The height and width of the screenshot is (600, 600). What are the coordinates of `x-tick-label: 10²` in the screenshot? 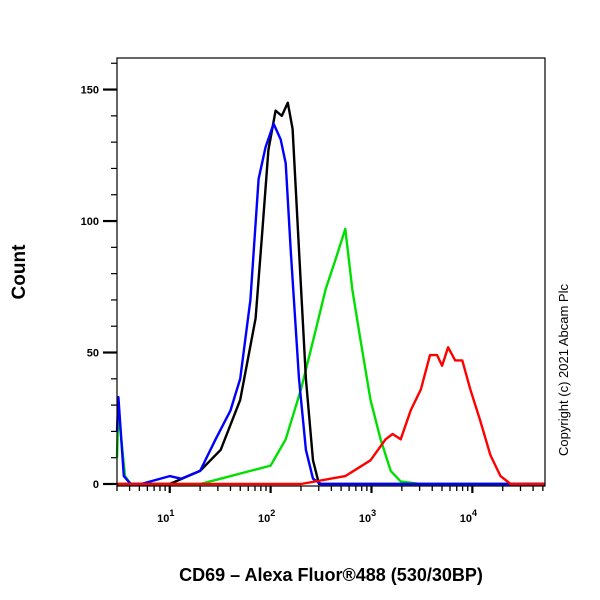 It's located at (266, 516).